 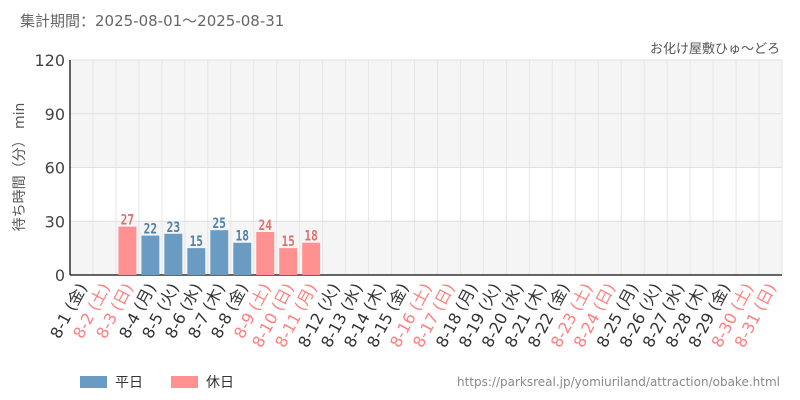 What do you see at coordinates (219, 223) in the screenshot?
I see `bar-value-label: 25` at bounding box center [219, 223].